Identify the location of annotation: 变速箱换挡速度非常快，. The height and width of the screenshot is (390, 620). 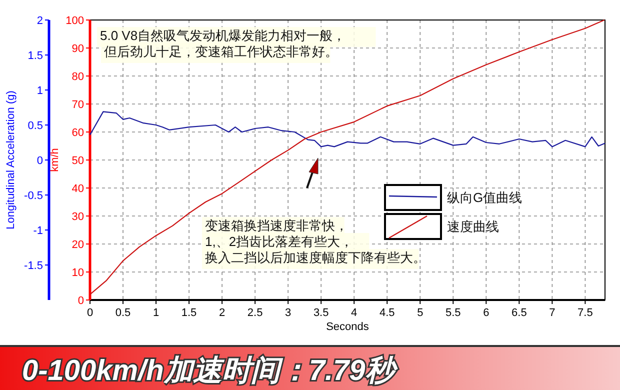
(276, 225).